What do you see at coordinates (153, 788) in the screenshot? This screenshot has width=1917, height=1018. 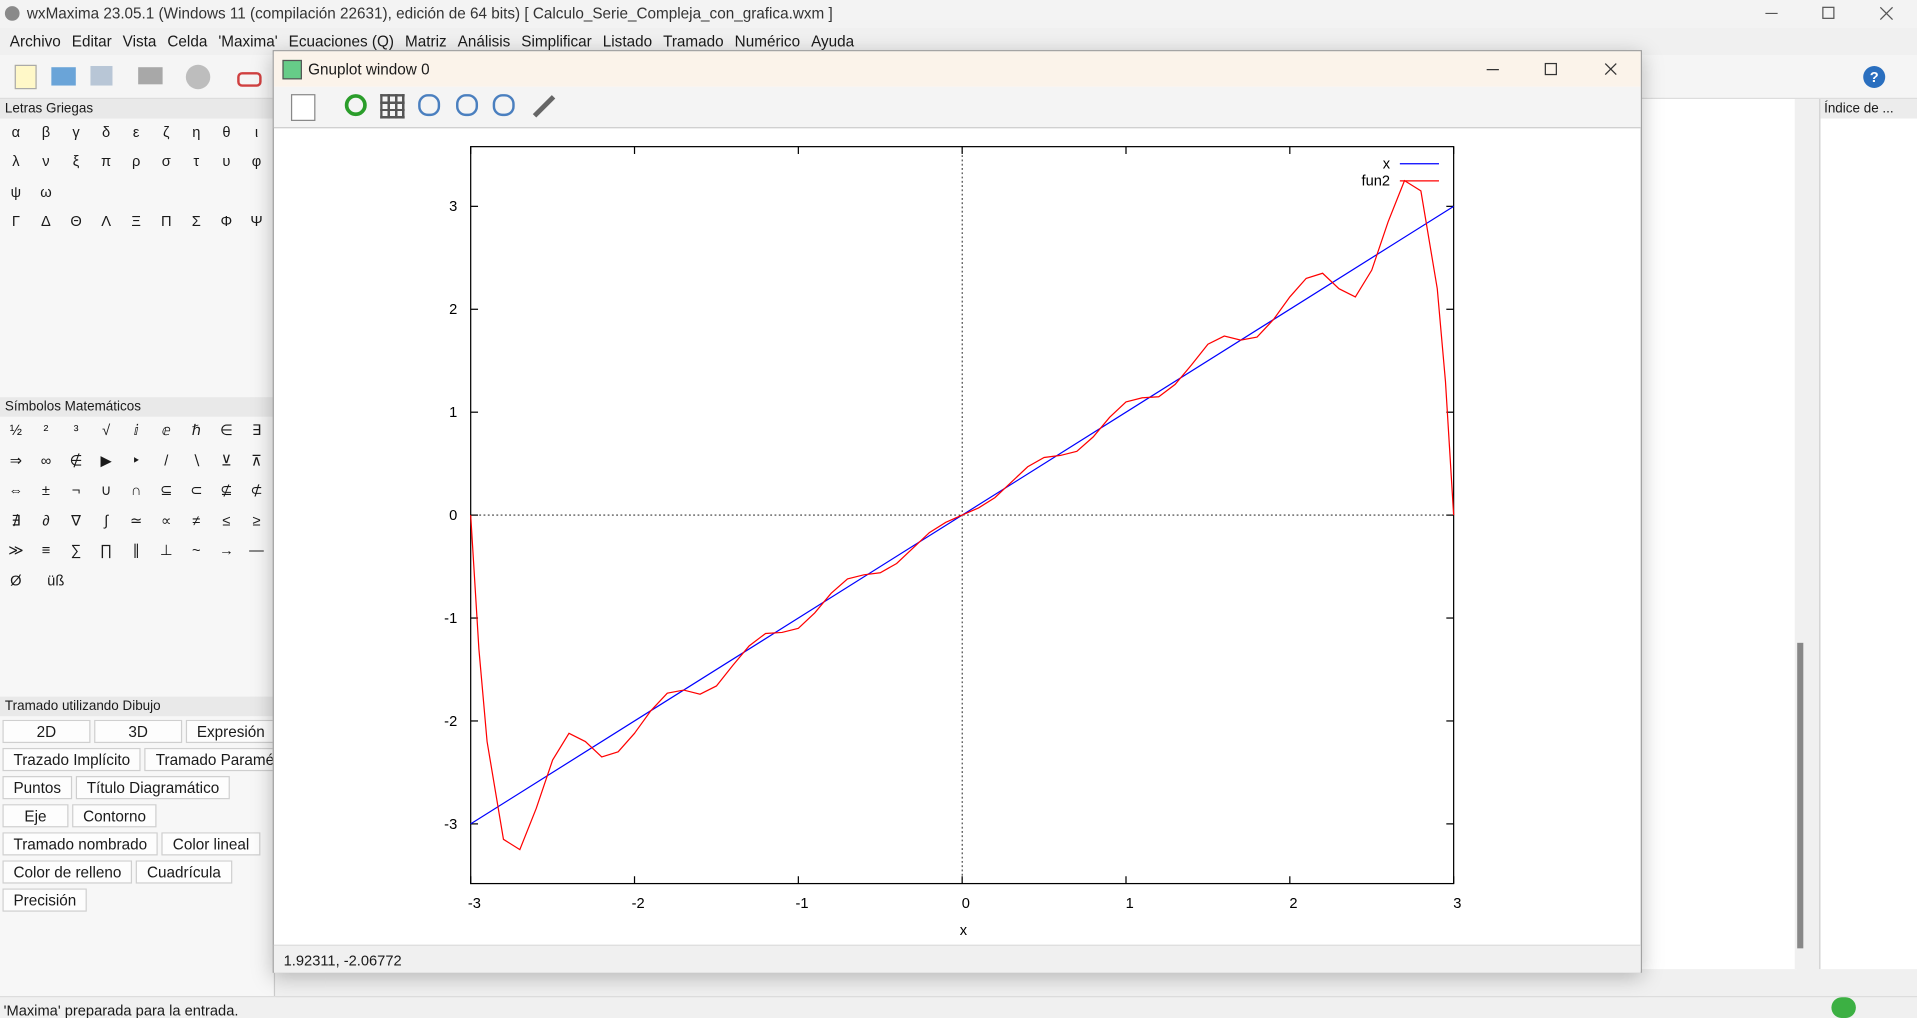 I see `panel-button: Título Diagramático` at bounding box center [153, 788].